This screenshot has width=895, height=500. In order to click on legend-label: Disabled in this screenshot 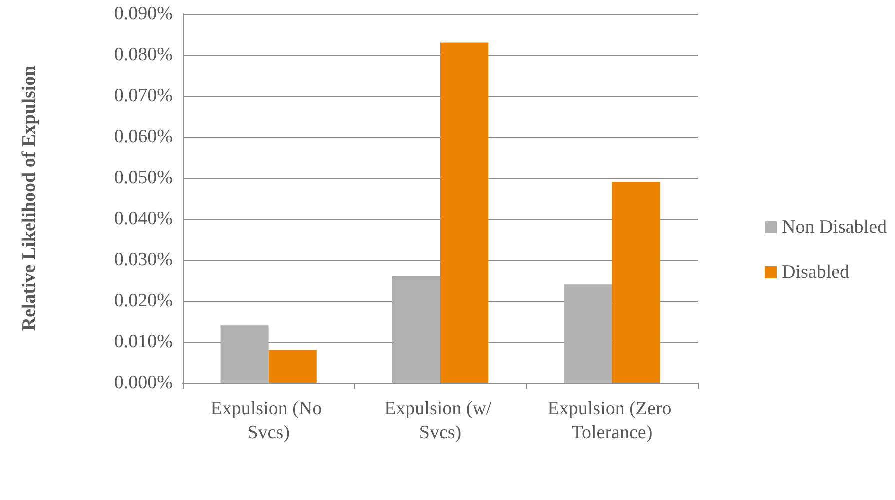, I will do `click(816, 272)`.